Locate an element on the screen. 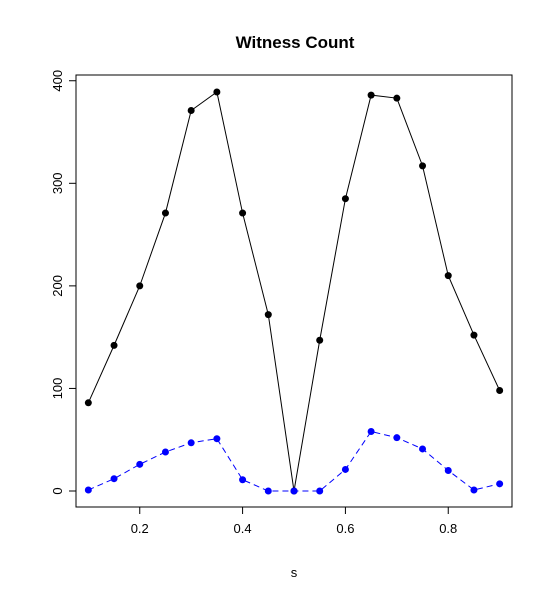 This screenshot has width=552, height=601. chart-title: Witness Count is located at coordinates (295, 42).